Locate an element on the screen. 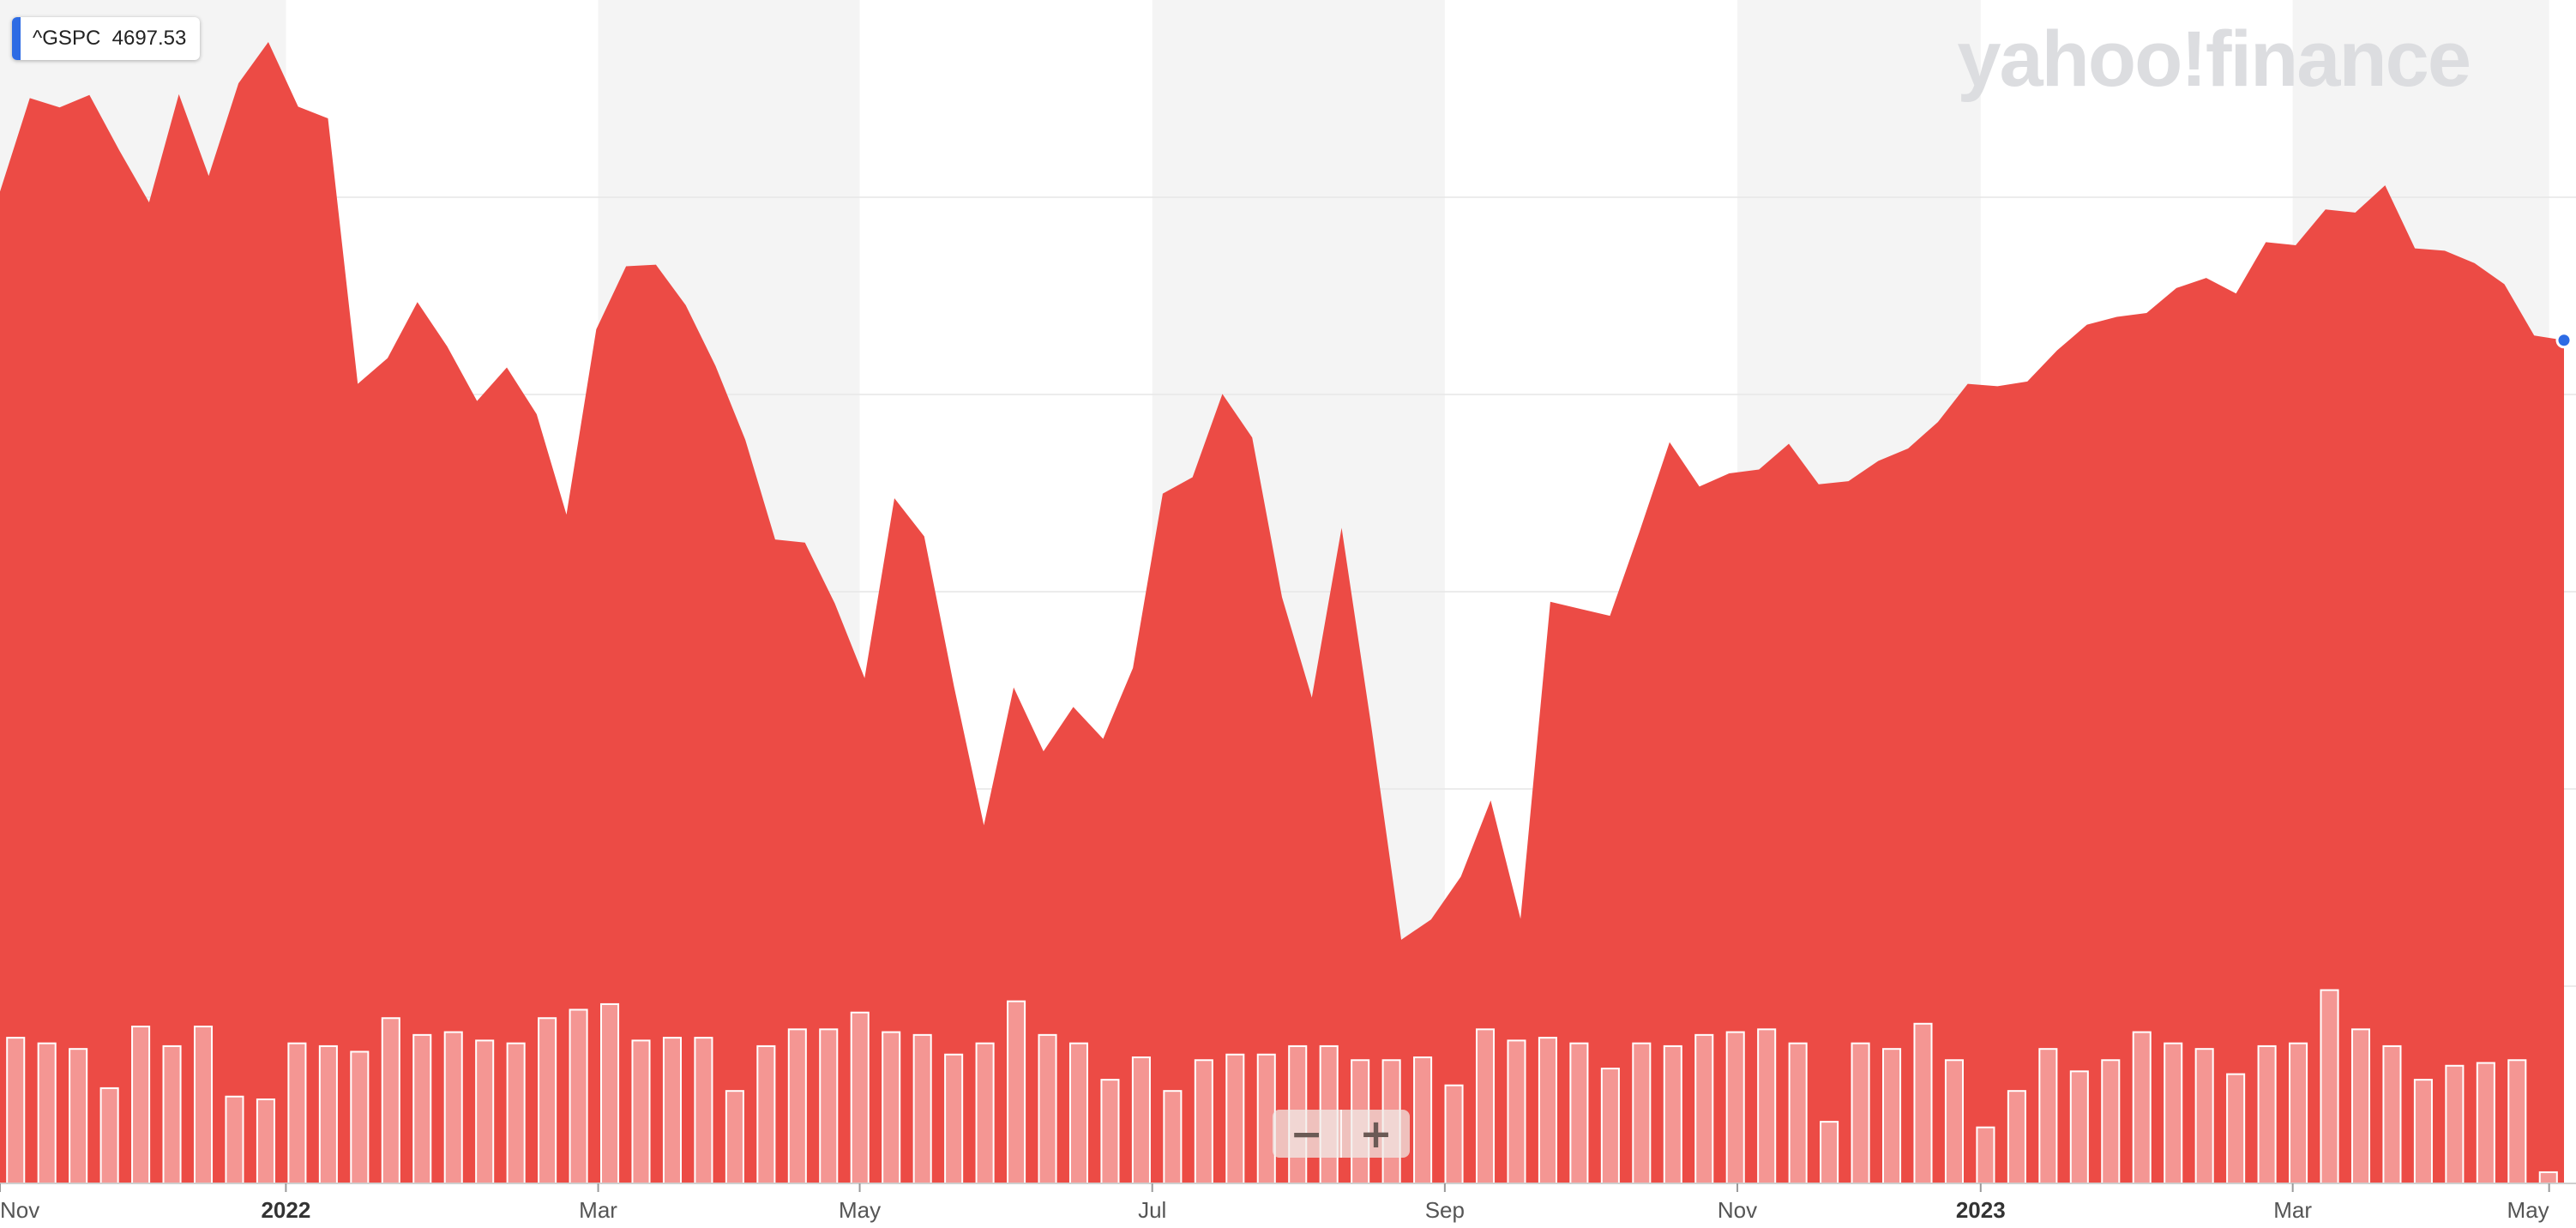  x-tick-label: Jul is located at coordinates (1152, 1210).